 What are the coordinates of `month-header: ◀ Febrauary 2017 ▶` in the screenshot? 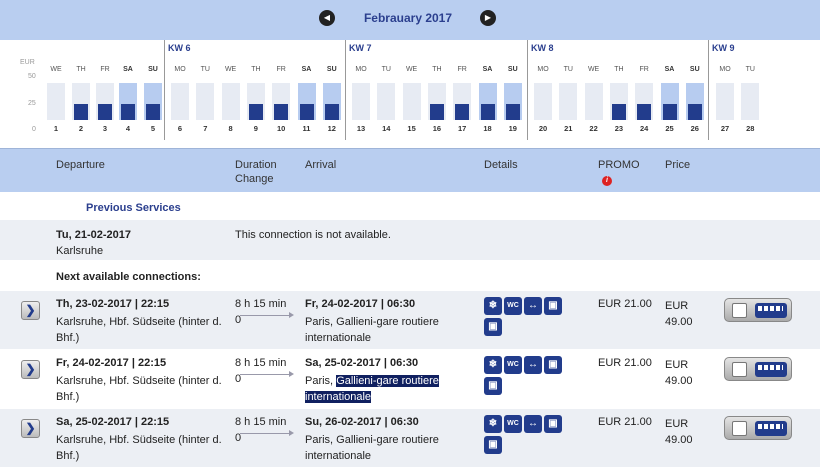 It's located at (410, 20).